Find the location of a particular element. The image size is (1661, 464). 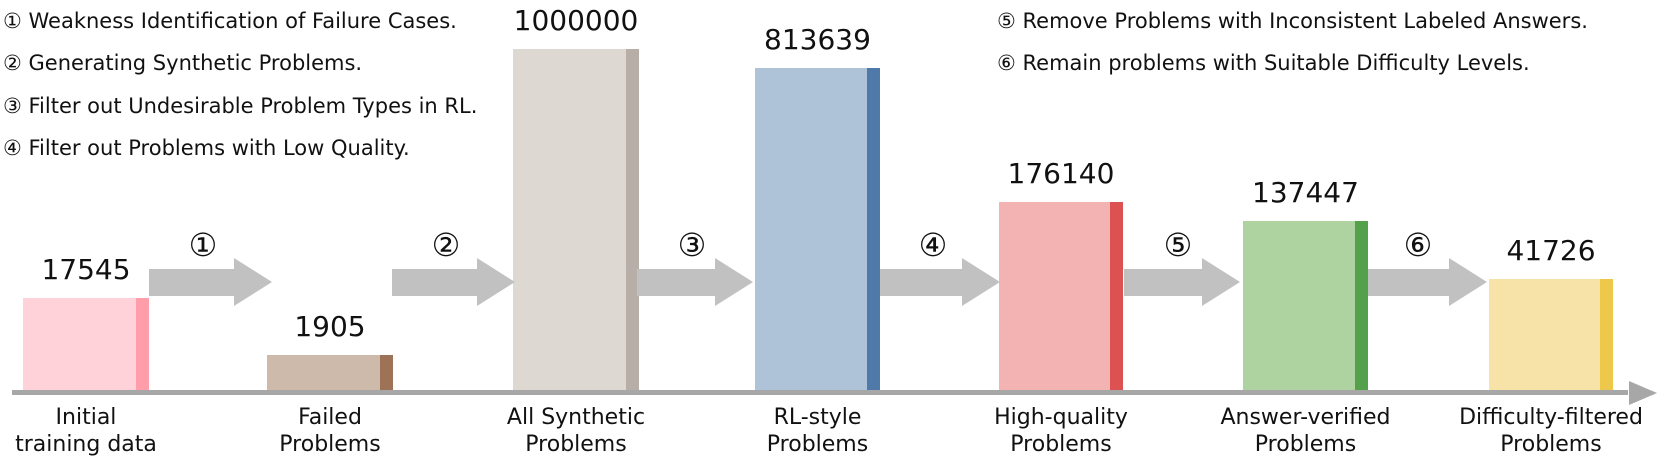

bar-high-quality-problems-label: High-quality Problems is located at coordinates (1061, 431).